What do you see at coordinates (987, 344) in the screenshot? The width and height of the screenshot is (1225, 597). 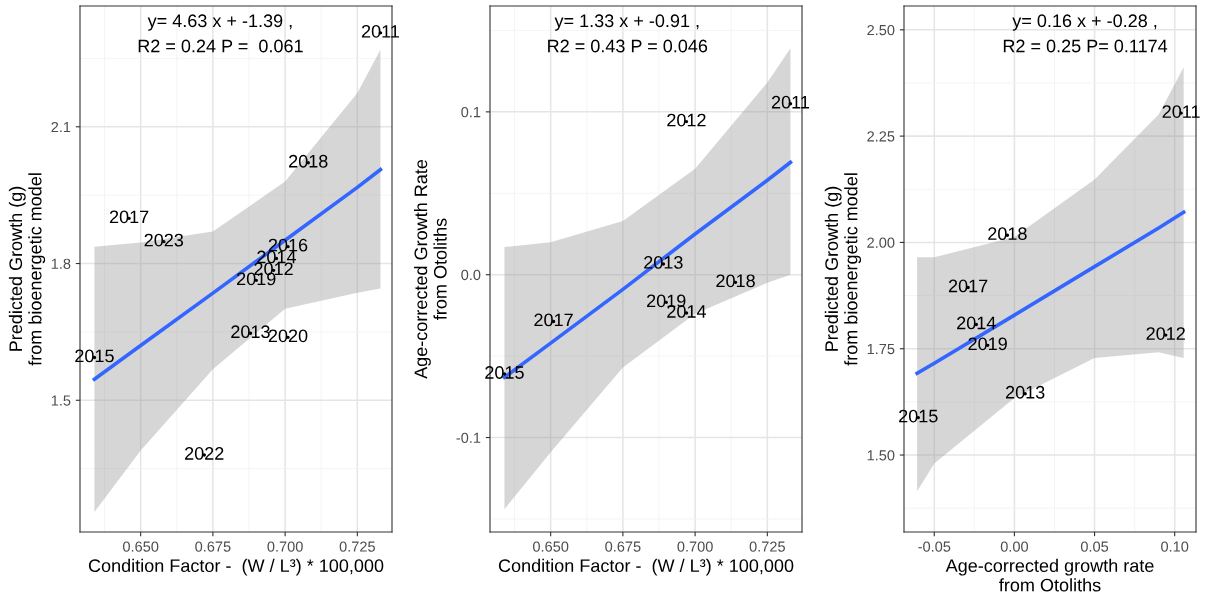 I see `annotation: 2019` at bounding box center [987, 344].